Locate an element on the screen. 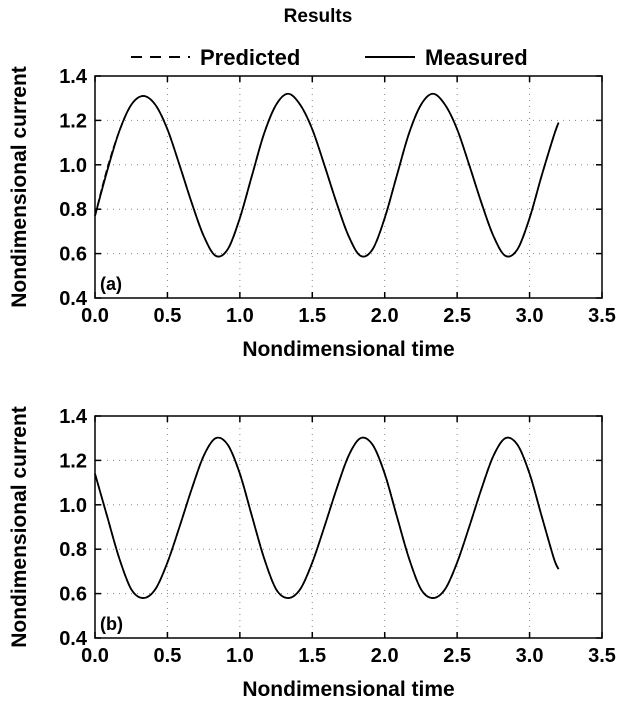 The width and height of the screenshot is (622, 705). legend-predicted-label: Predicted is located at coordinates (250, 57).